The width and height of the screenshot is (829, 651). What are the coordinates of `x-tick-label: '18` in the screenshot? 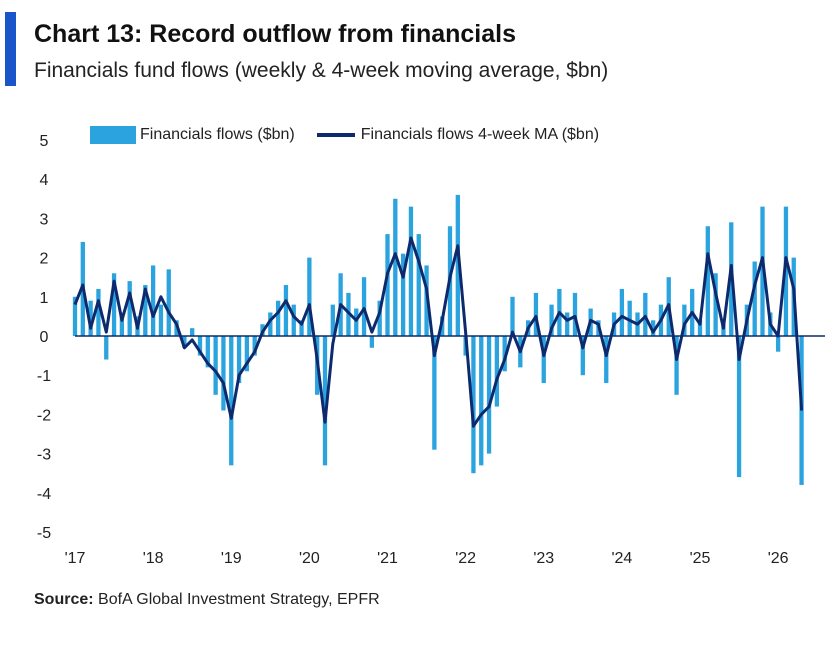 It's located at (153, 558).